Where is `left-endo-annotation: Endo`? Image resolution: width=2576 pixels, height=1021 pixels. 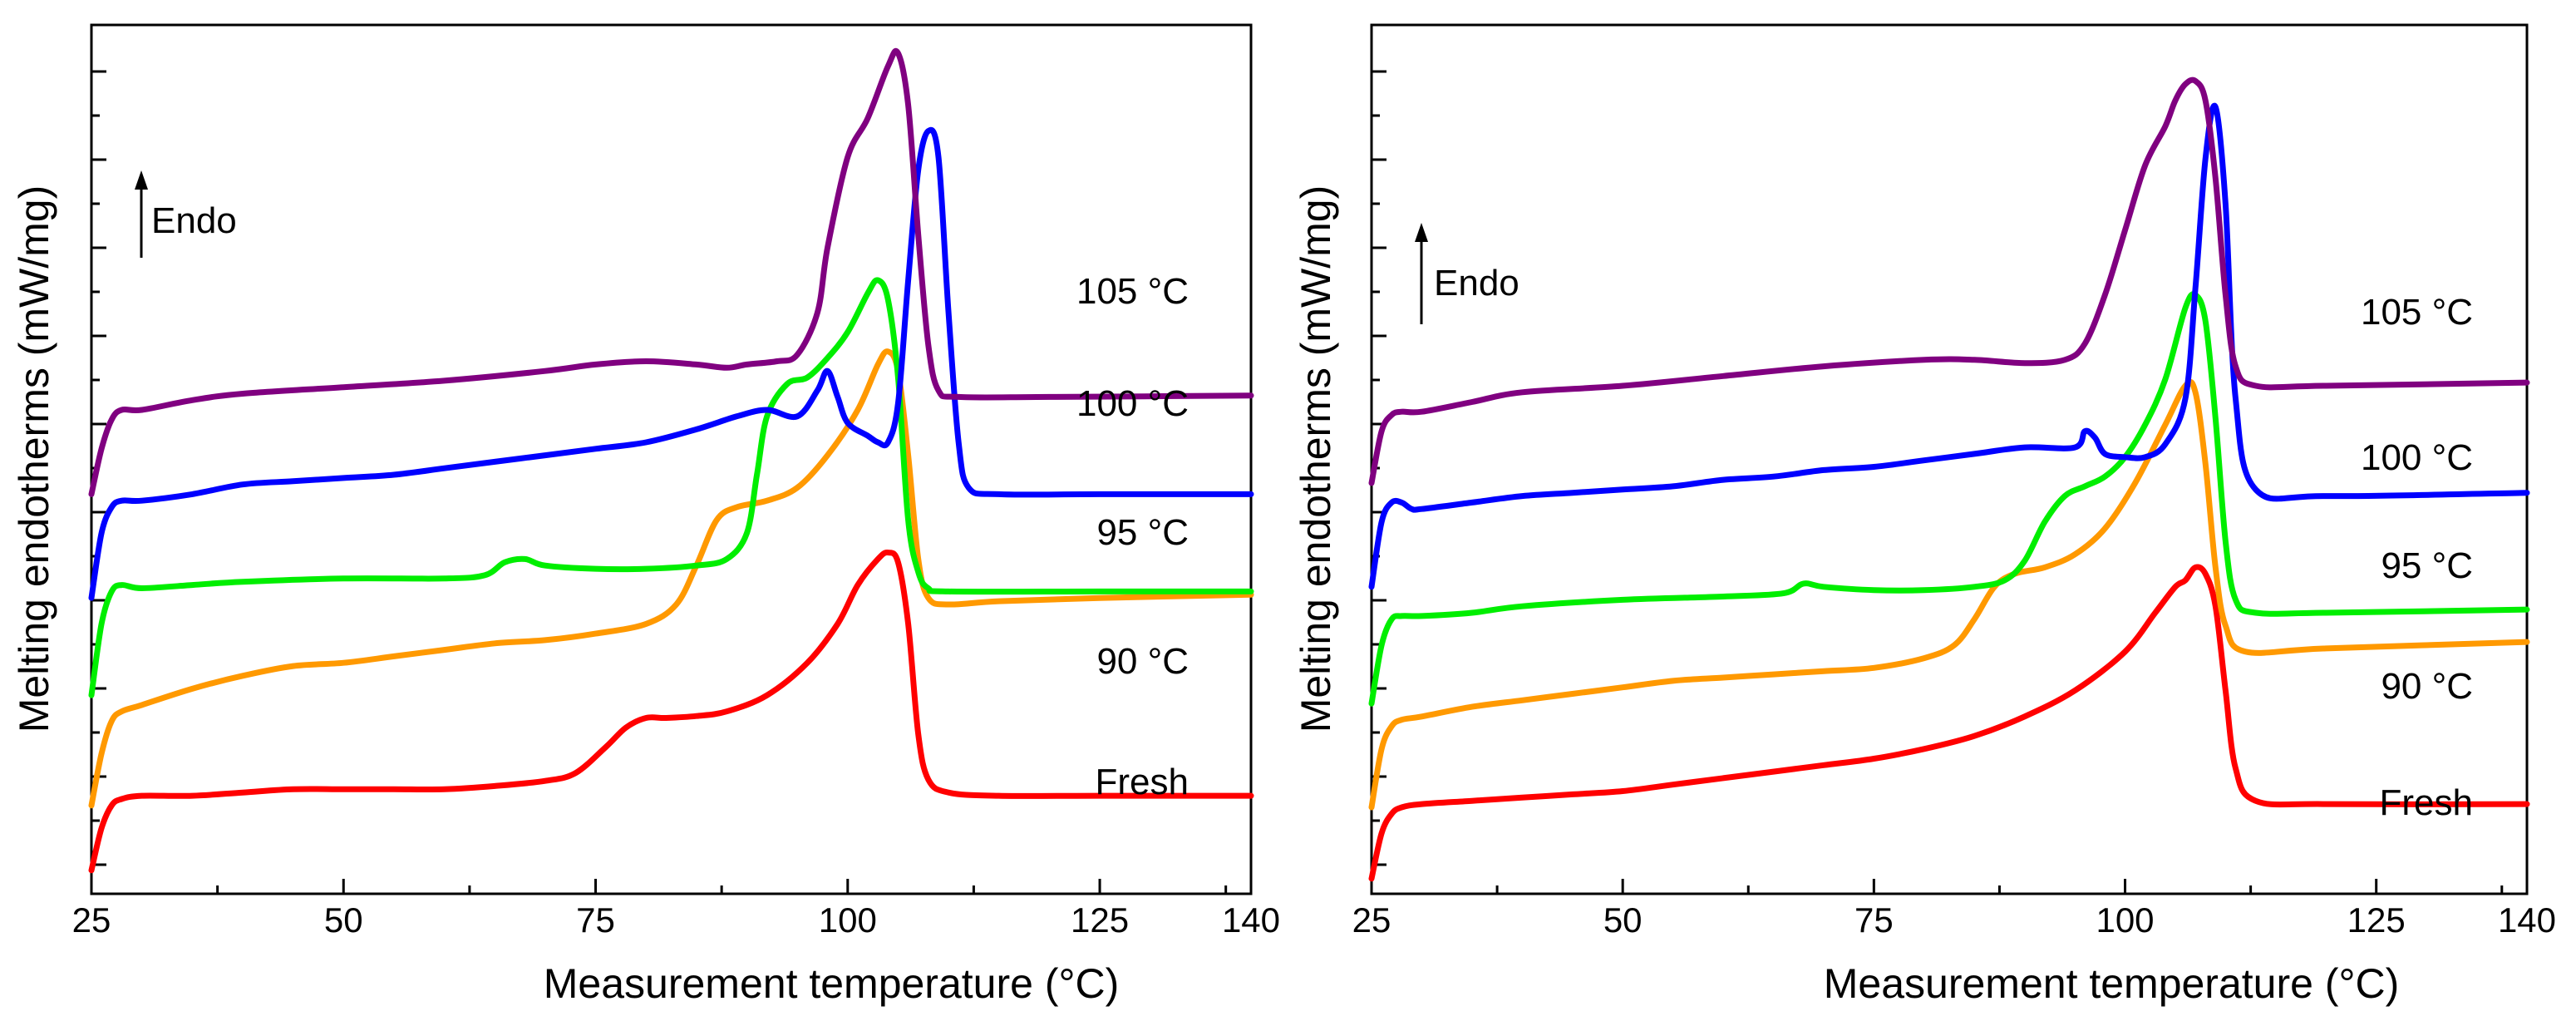 left-endo-annotation: Endo is located at coordinates (186, 214).